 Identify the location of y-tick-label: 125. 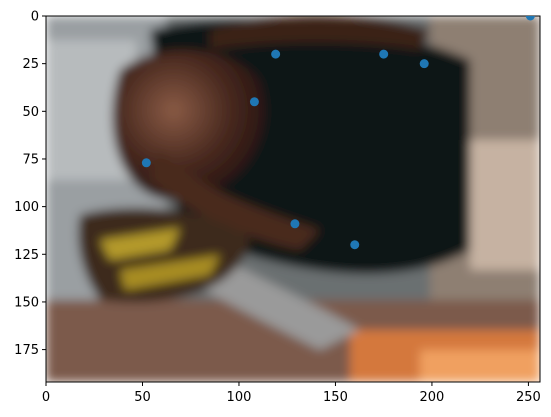
(26, 255).